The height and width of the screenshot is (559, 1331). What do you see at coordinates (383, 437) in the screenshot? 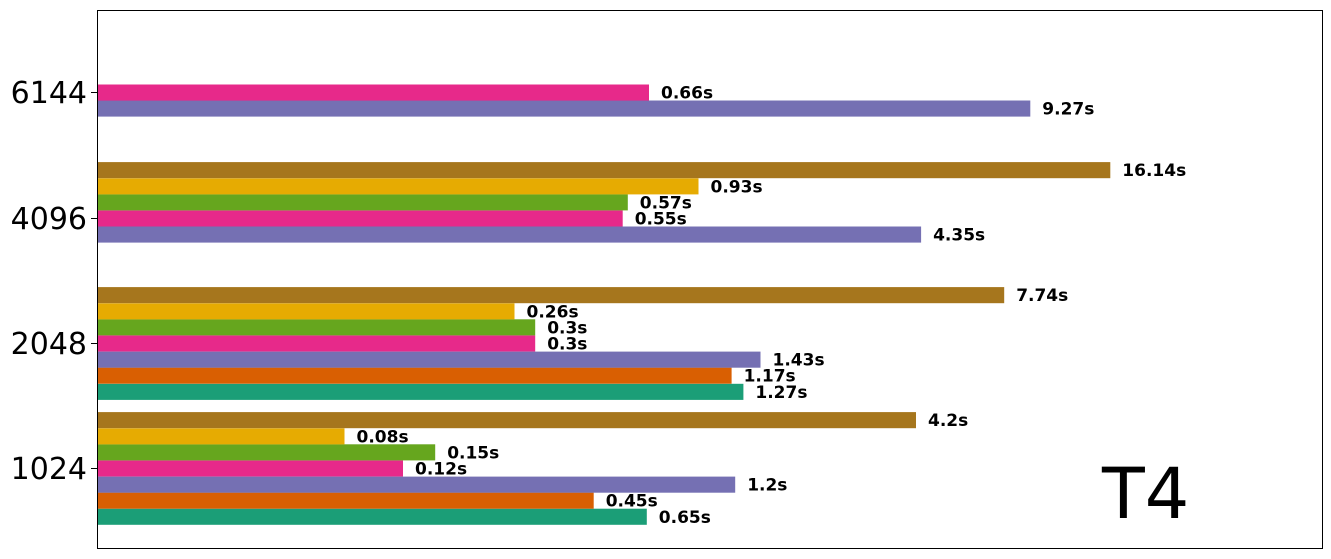
I see `data-label-1024-series-6: 0.08s` at bounding box center [383, 437].